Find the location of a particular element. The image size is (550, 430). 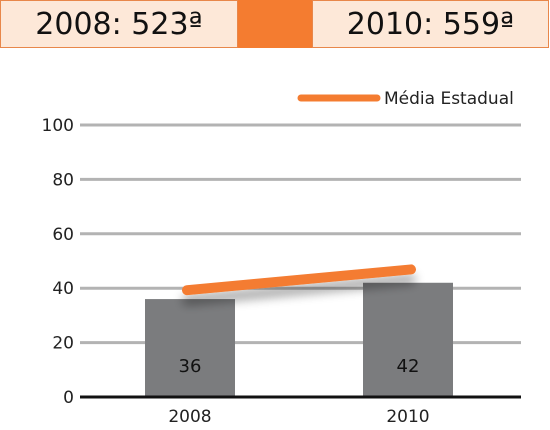

bar-label-2008: 36 is located at coordinates (190, 366).